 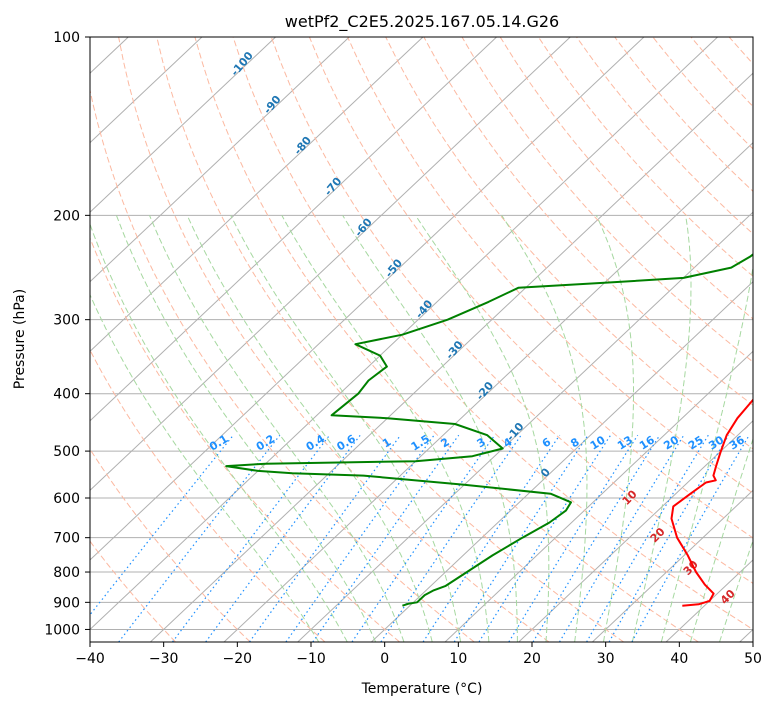 What do you see at coordinates (547, 442) in the screenshot?
I see `mixing-ratio-label: 6` at bounding box center [547, 442].